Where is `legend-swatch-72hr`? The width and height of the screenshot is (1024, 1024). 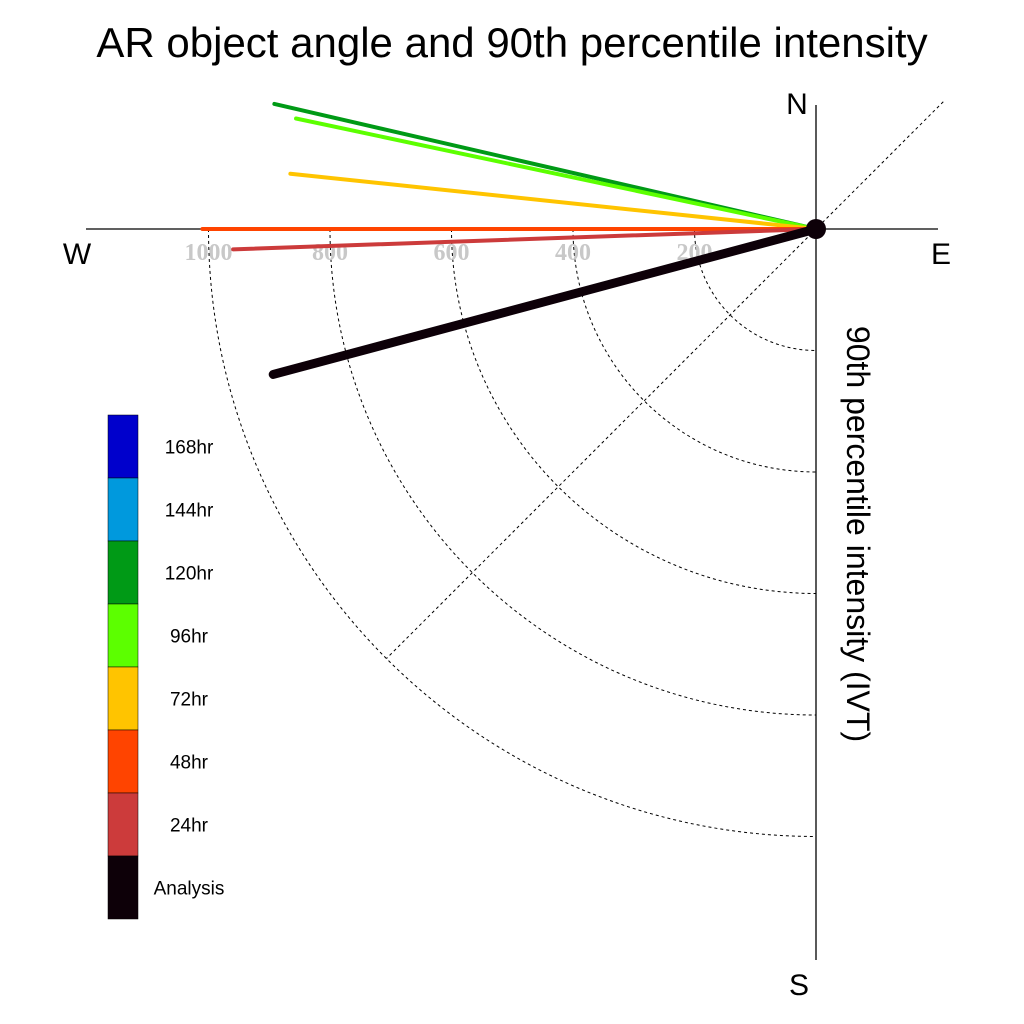 legend-swatch-72hr is located at coordinates (123, 698).